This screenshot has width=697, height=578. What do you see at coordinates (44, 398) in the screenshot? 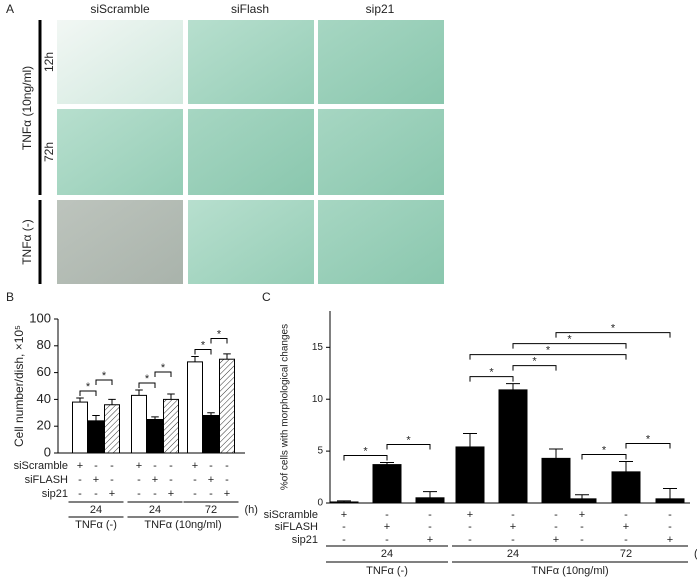
I see `y-tick-label: 40` at bounding box center [44, 398].